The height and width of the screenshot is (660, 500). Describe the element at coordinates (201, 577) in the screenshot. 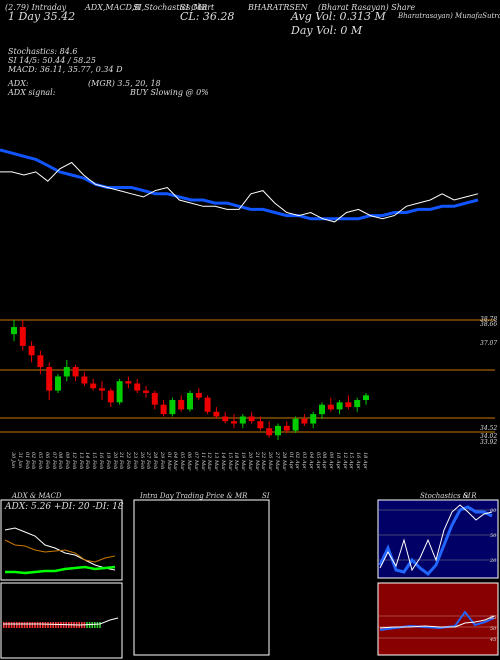

I see `intraday-panel` at that location.